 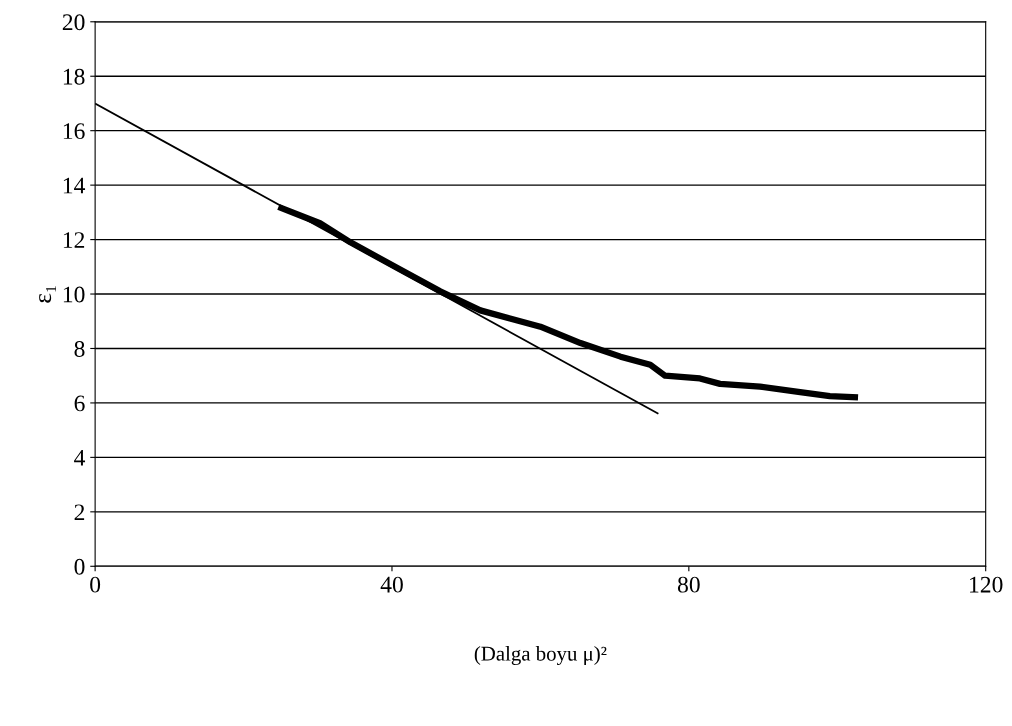 What do you see at coordinates (688, 584) in the screenshot?
I see `x-tick-label: 80` at bounding box center [688, 584].